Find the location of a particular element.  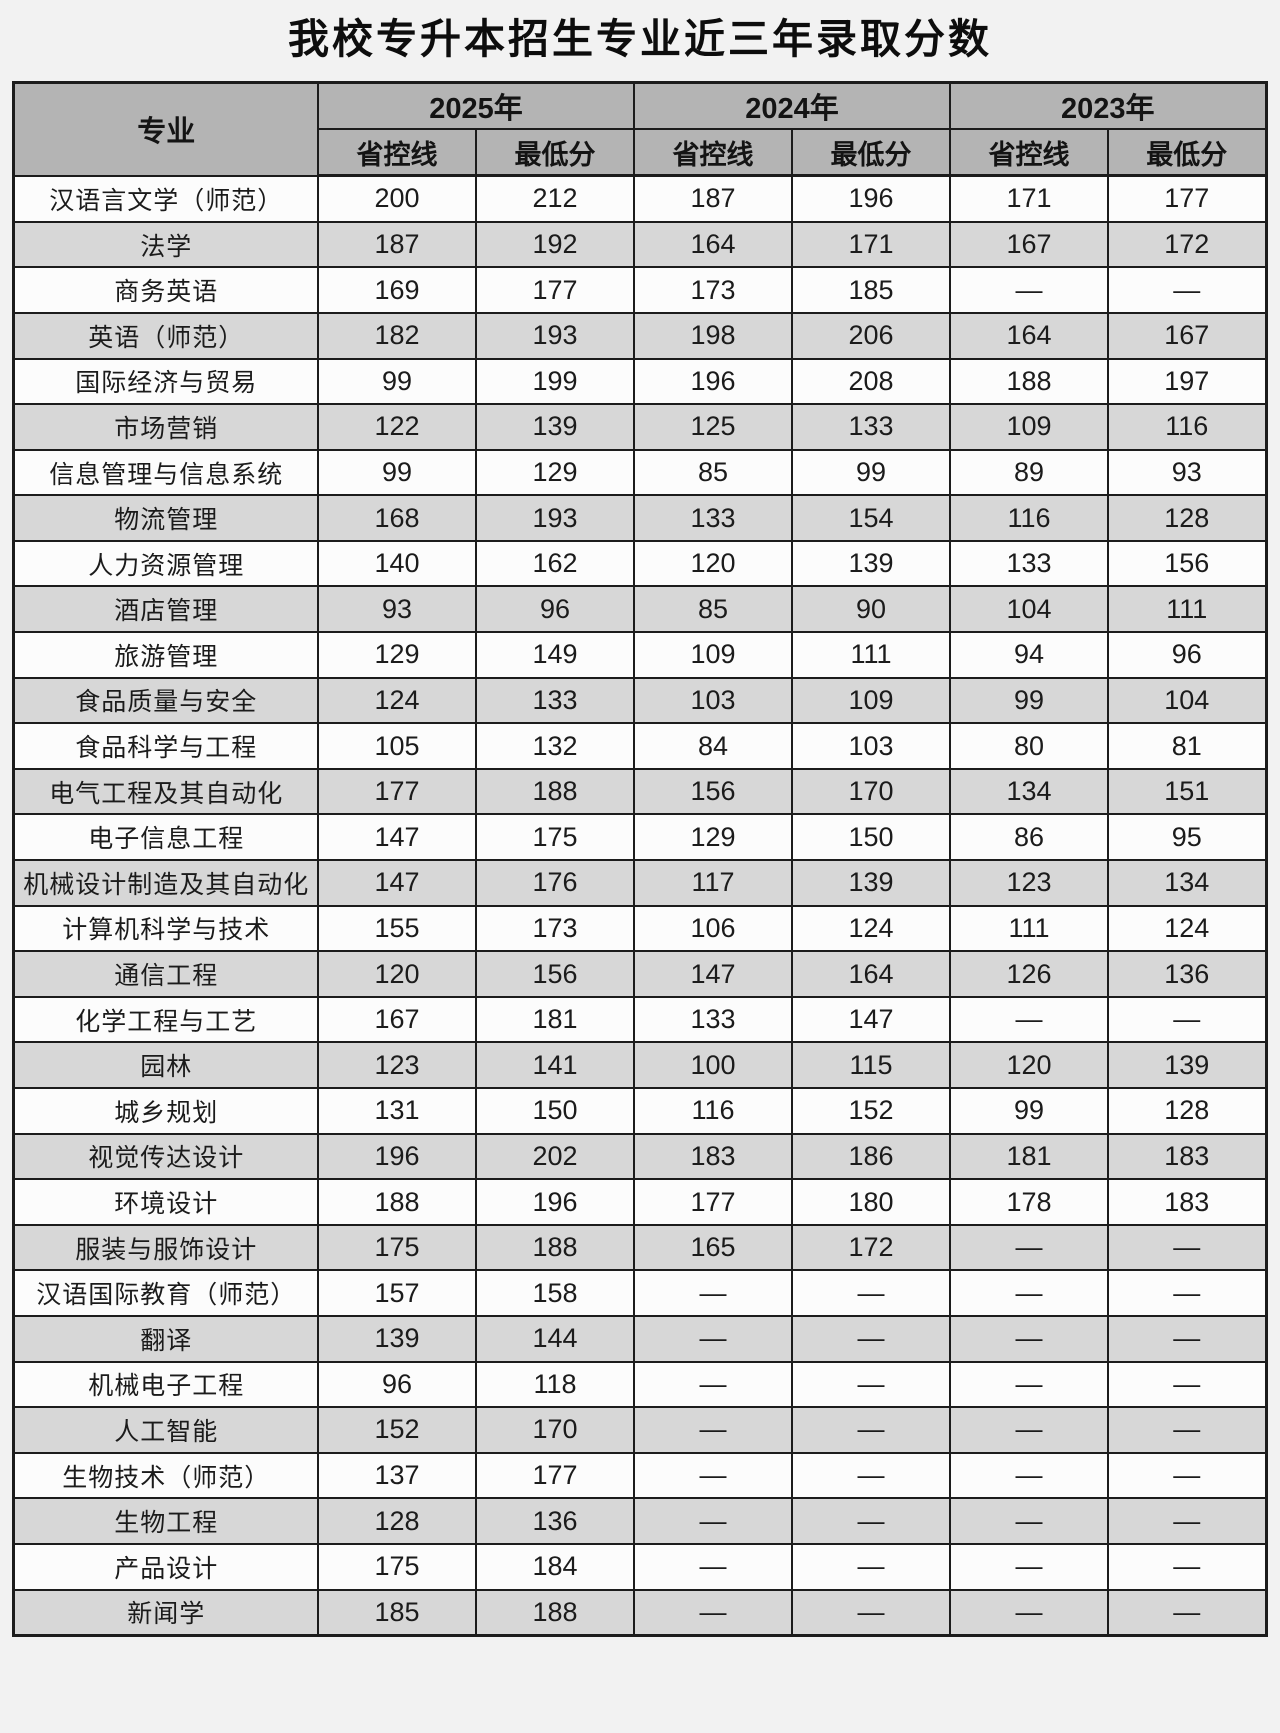

score-cell: 95 is located at coordinates (1187, 837).